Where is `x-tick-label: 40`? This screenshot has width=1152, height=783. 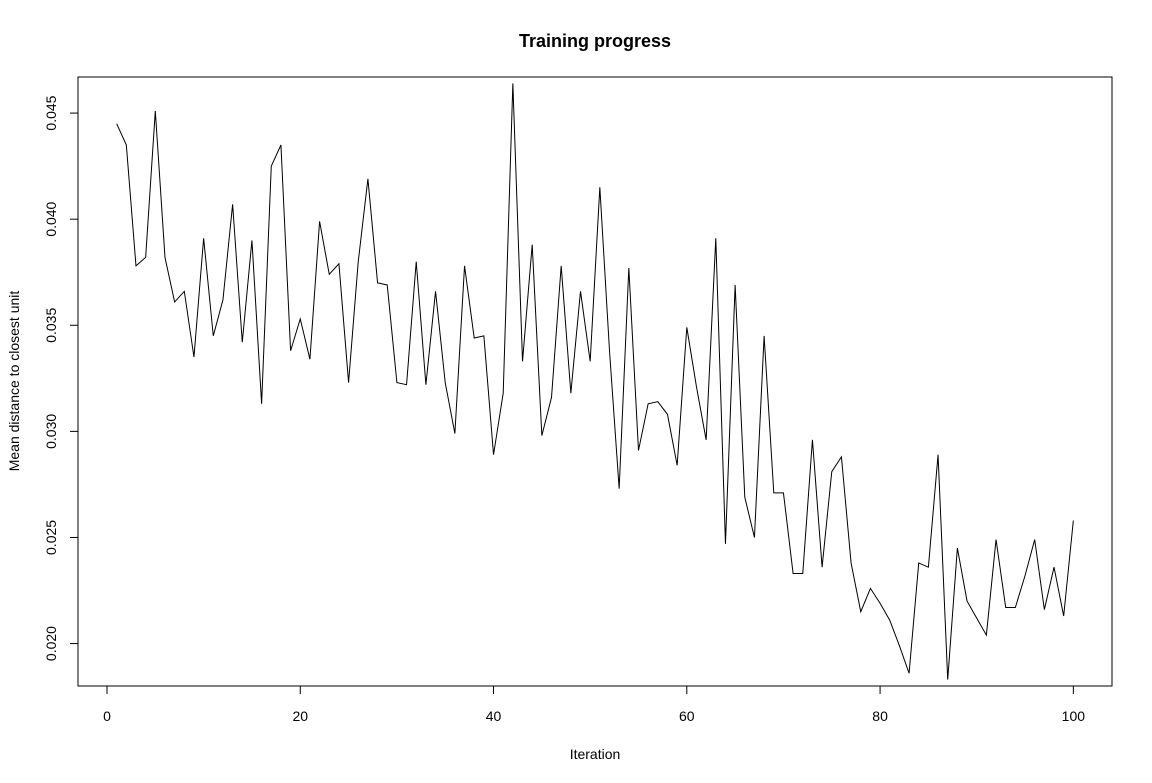 x-tick-label: 40 is located at coordinates (494, 716).